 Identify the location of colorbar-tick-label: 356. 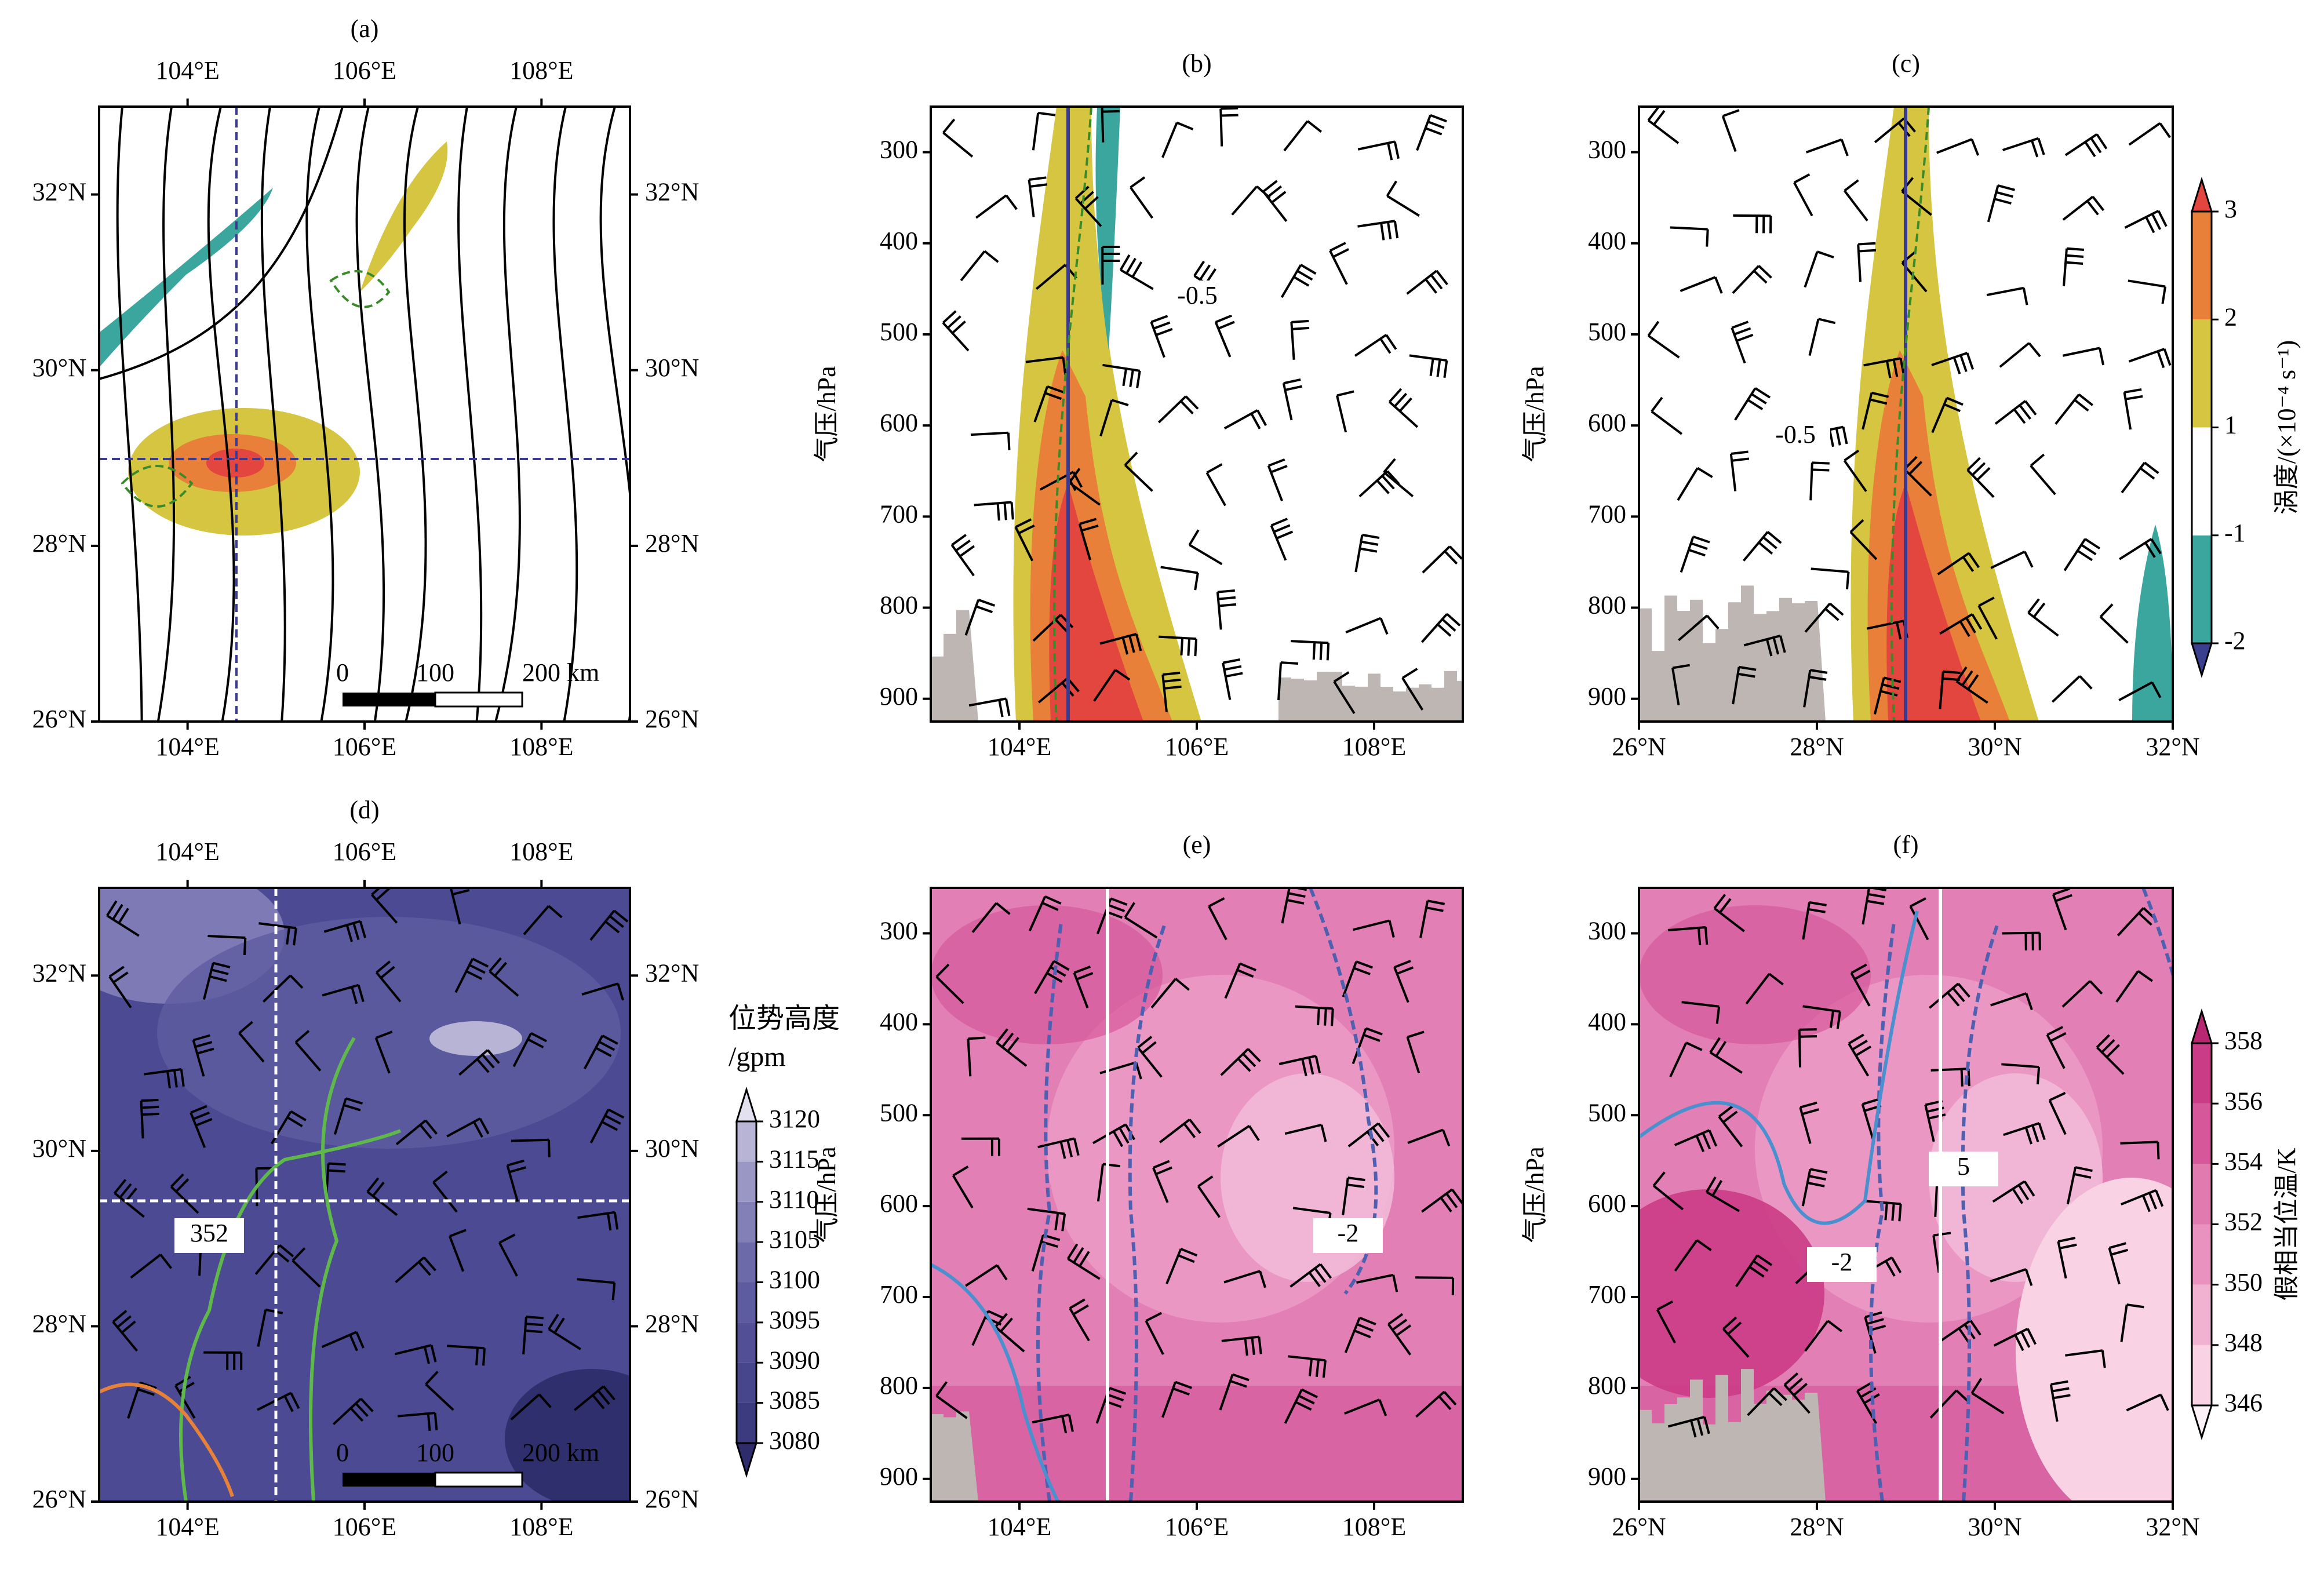
(2244, 1101).